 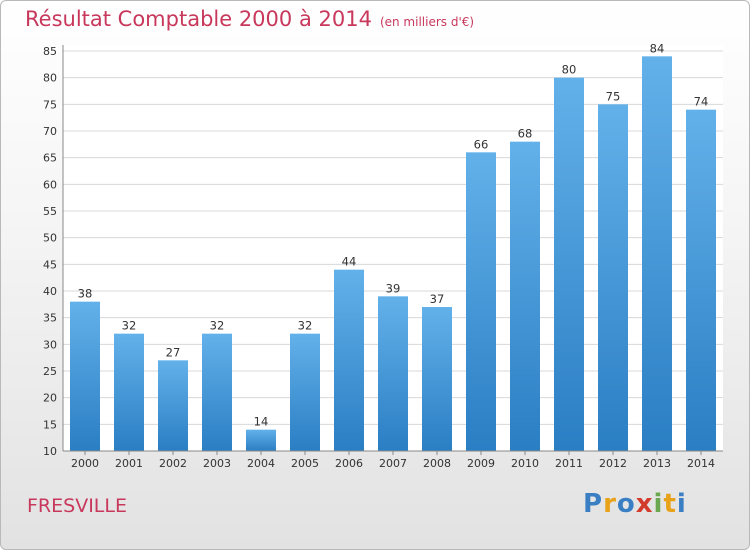 What do you see at coordinates (525, 134) in the screenshot?
I see `data-label: 68` at bounding box center [525, 134].